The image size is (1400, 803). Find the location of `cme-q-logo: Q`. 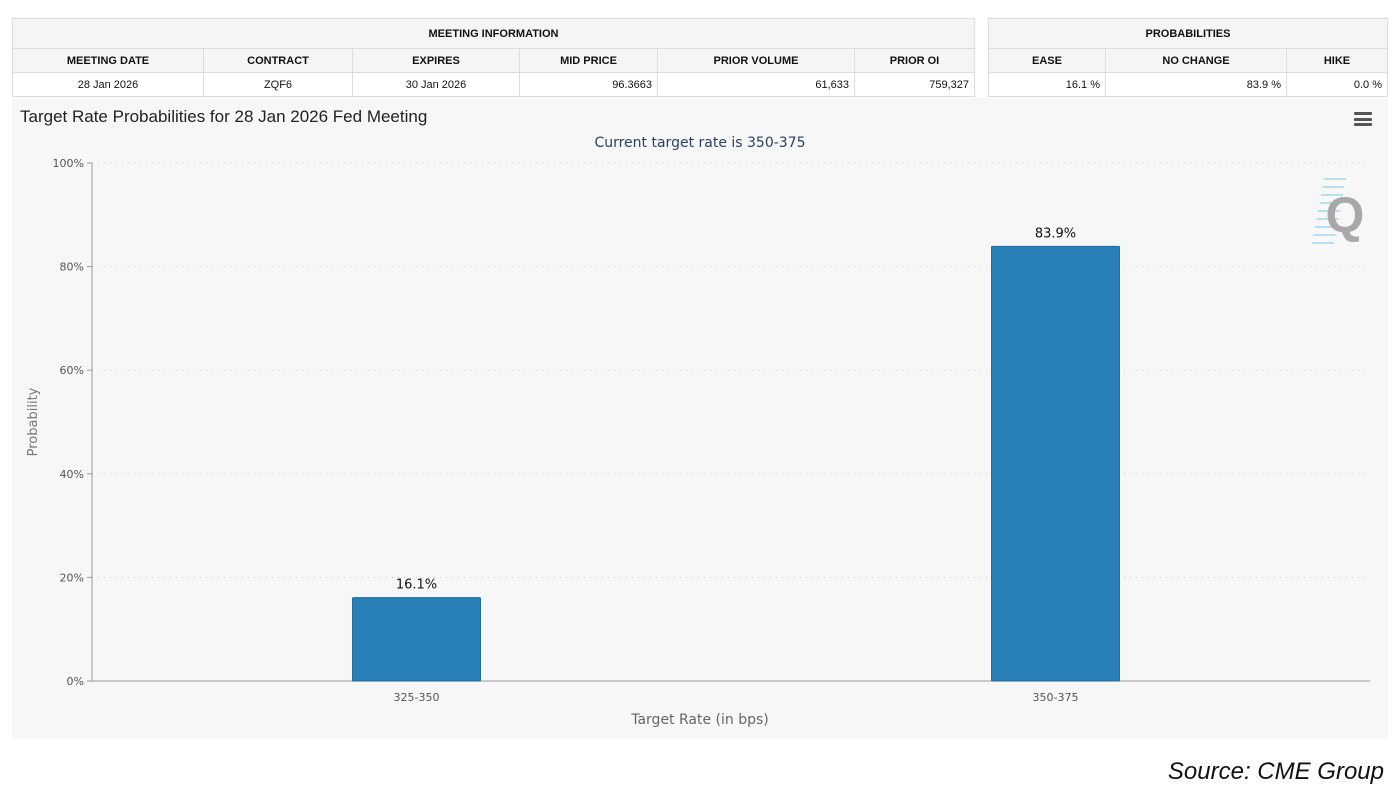

cme-q-logo: Q is located at coordinates (1338, 211).